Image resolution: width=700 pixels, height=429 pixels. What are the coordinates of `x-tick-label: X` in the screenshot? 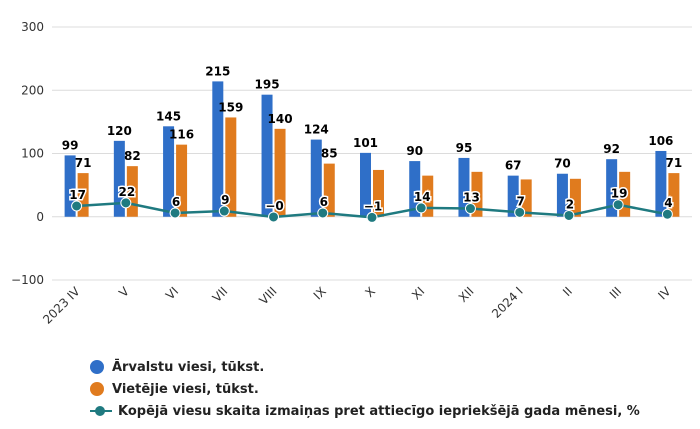 It's located at (370, 292).